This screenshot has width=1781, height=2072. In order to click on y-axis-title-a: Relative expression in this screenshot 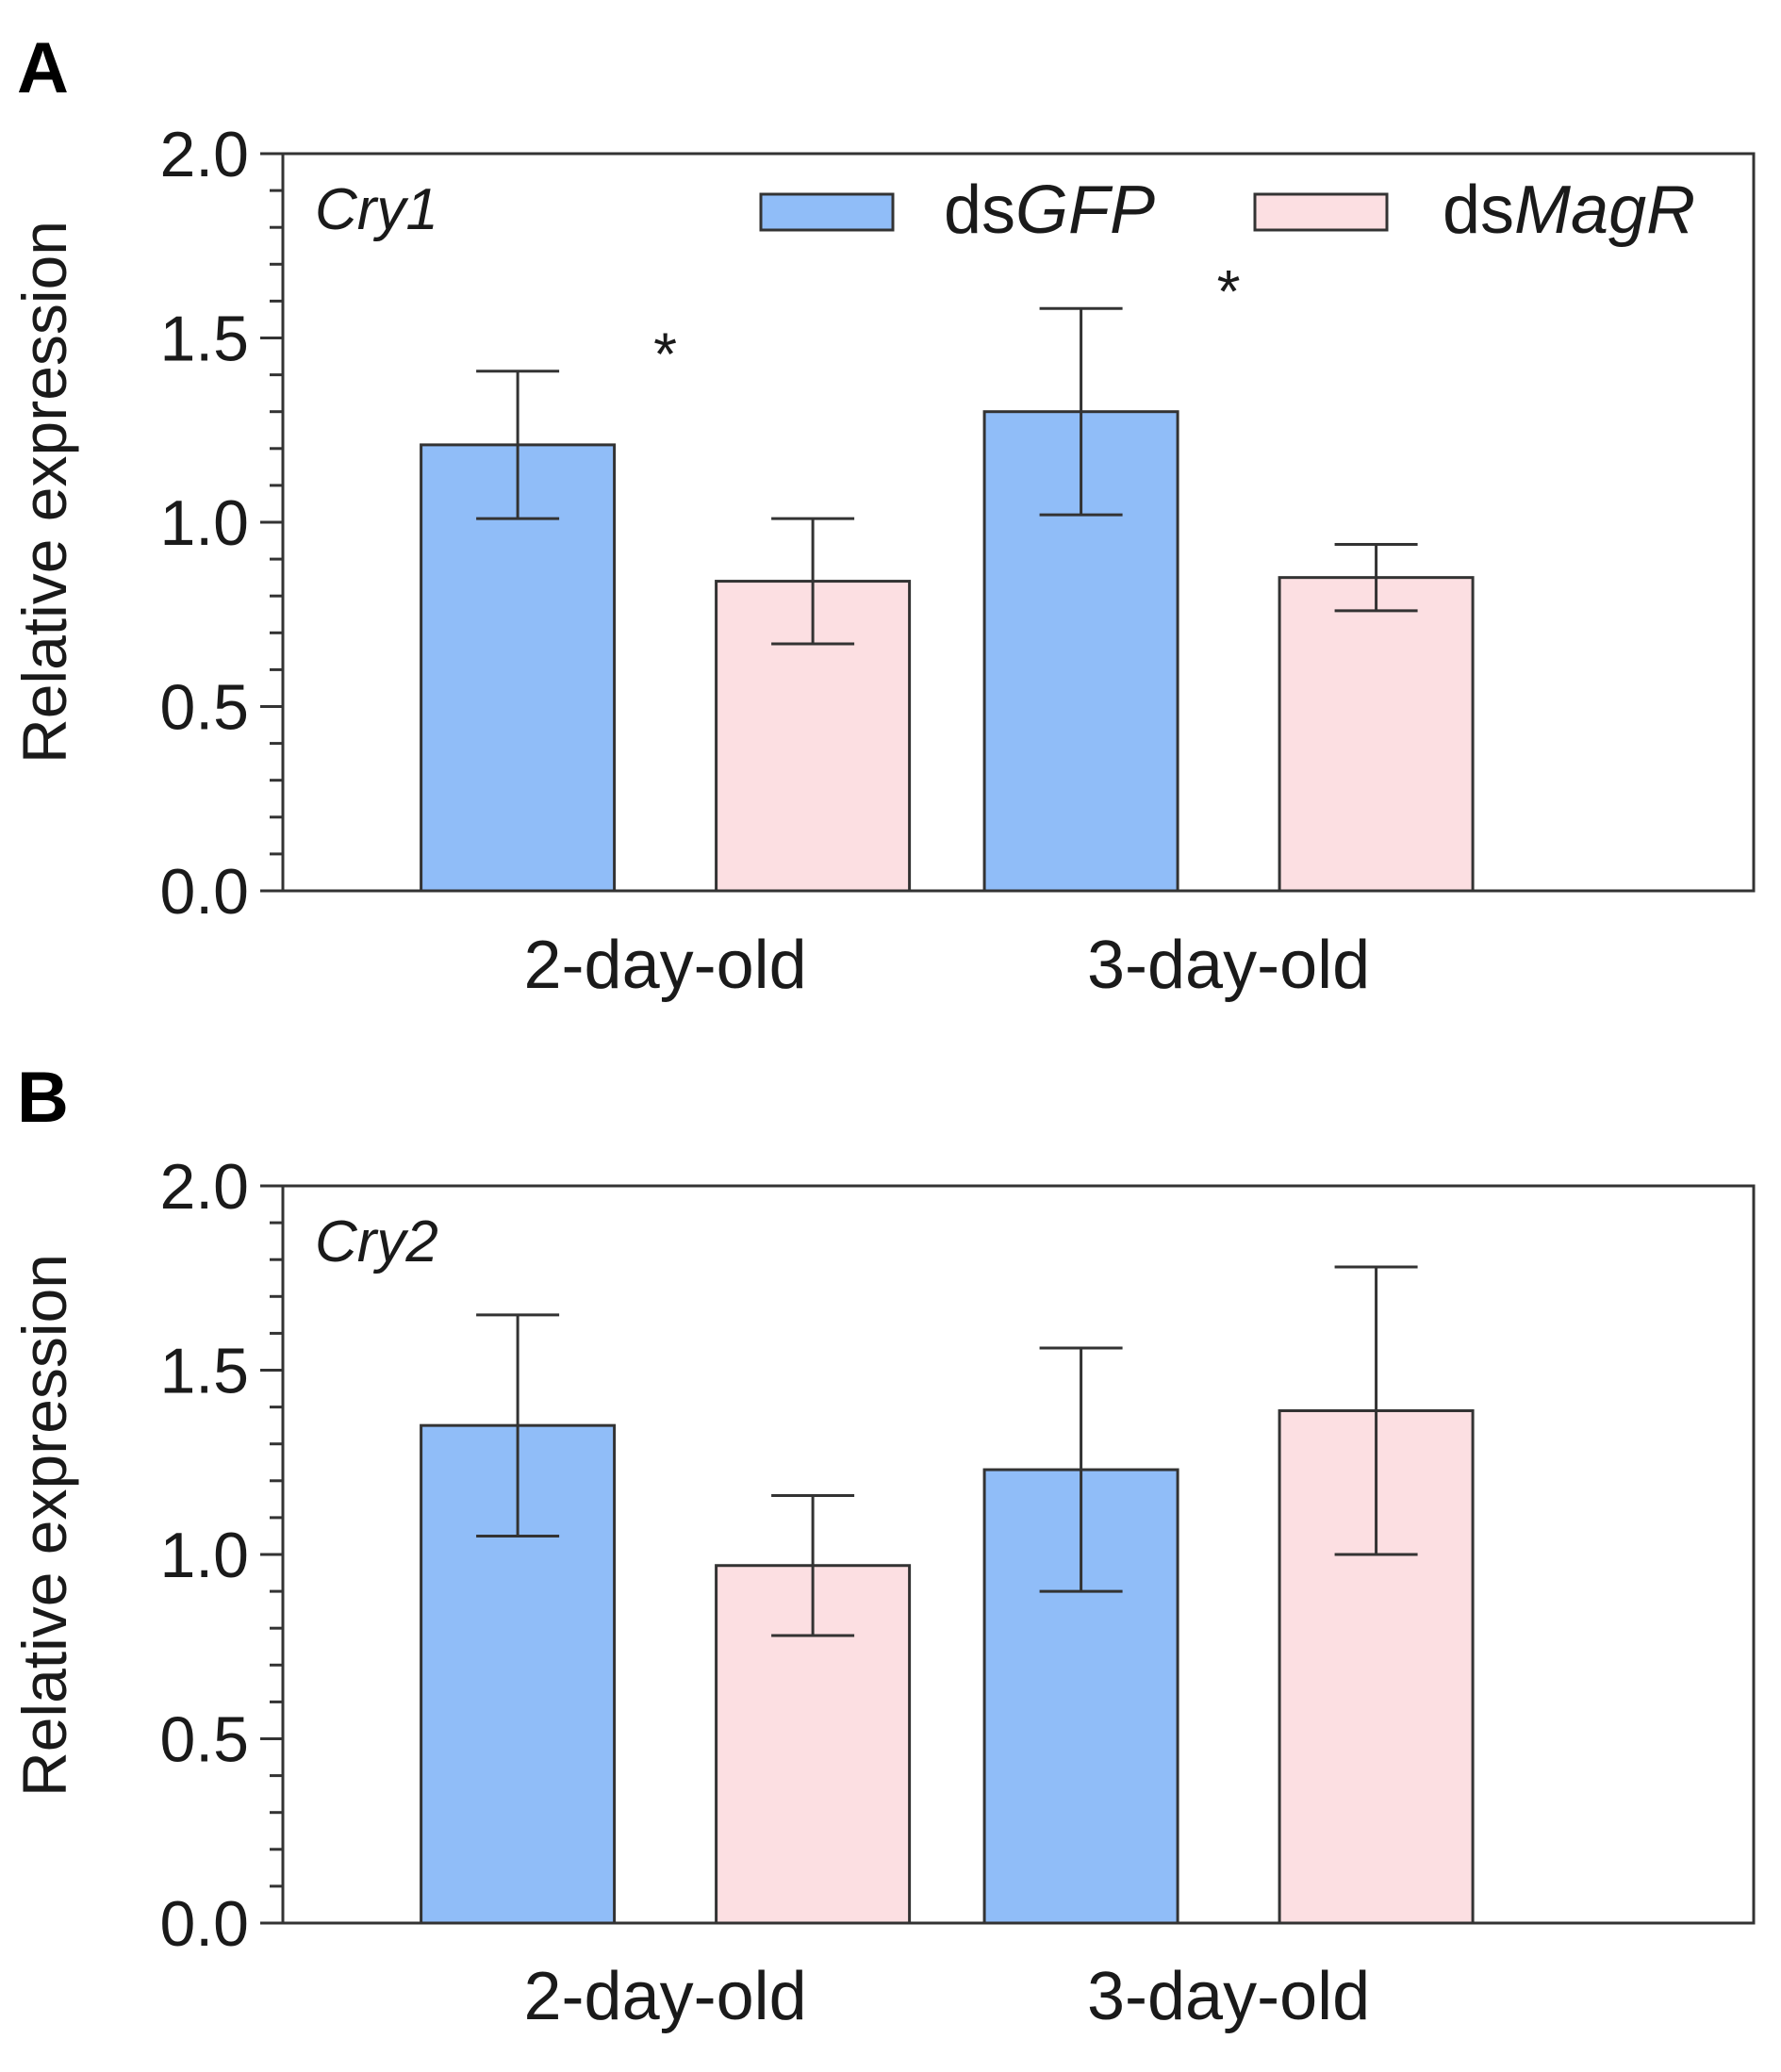, I will do `click(44, 492)`.